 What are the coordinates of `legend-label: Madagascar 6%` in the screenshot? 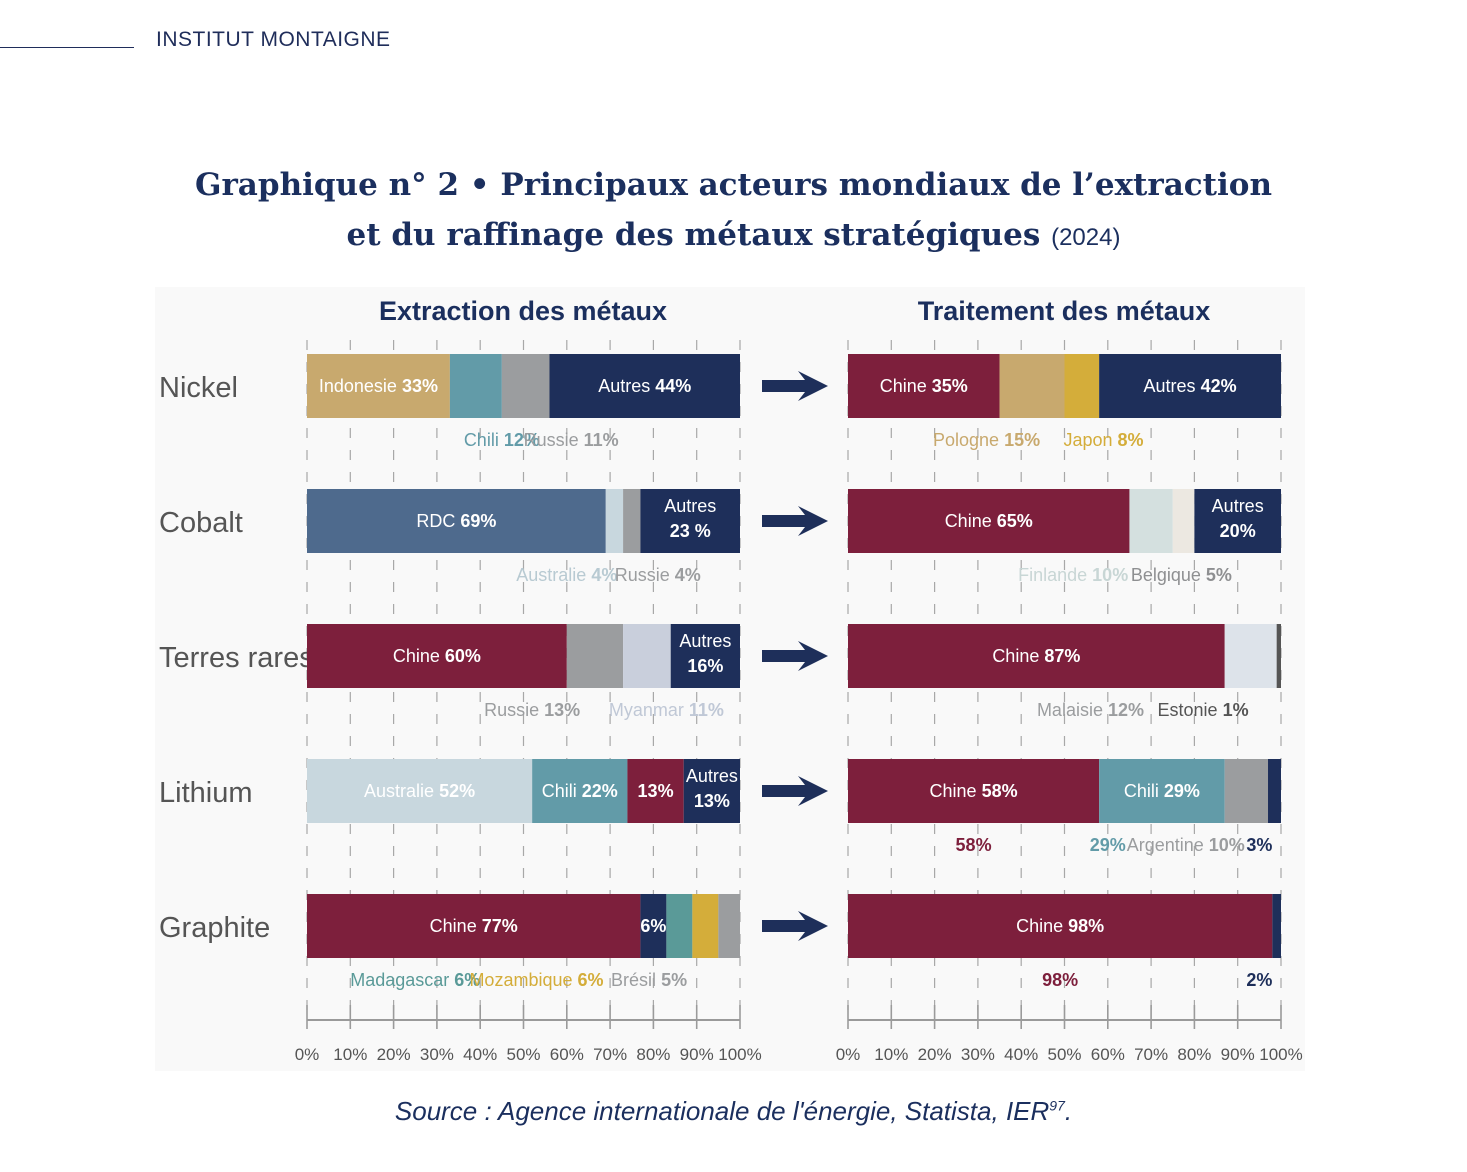 It's located at (415, 980).